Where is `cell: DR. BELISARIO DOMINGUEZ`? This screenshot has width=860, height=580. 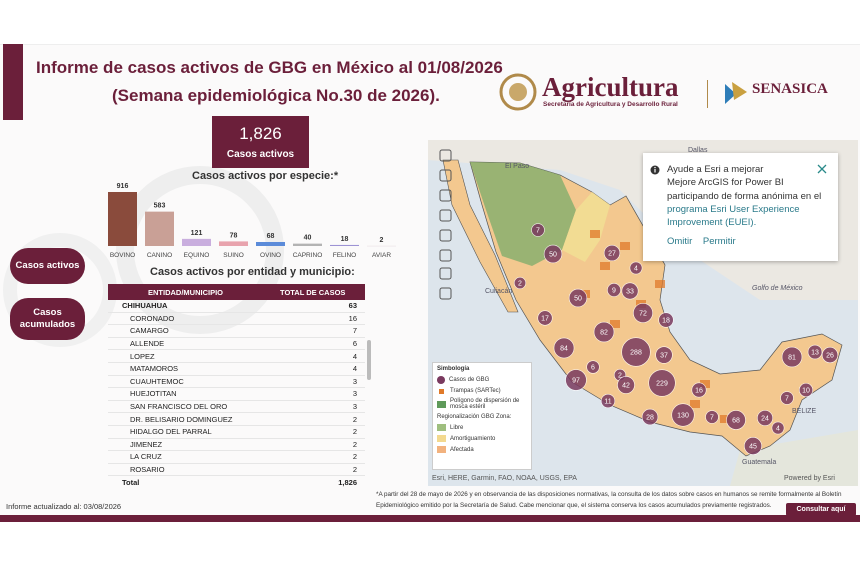 cell: DR. BELISARIO DOMINGUEZ is located at coordinates (181, 419).